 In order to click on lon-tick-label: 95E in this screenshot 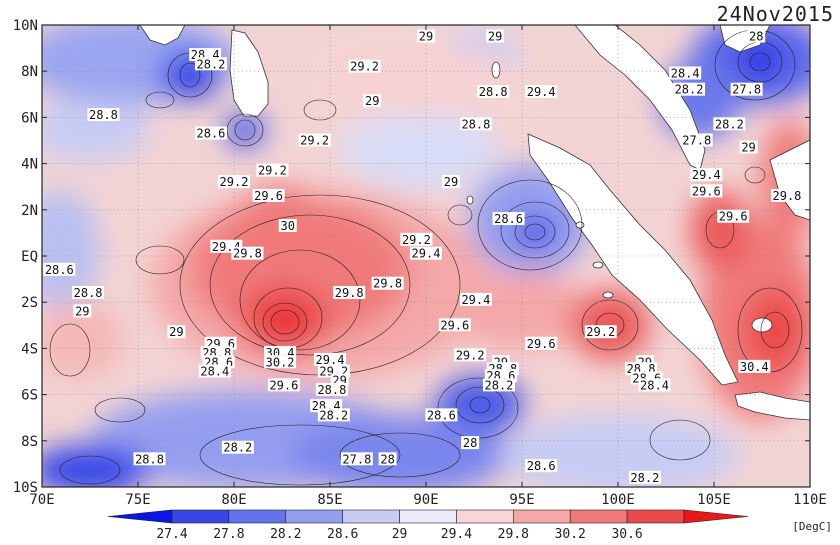, I will do `click(521, 500)`.